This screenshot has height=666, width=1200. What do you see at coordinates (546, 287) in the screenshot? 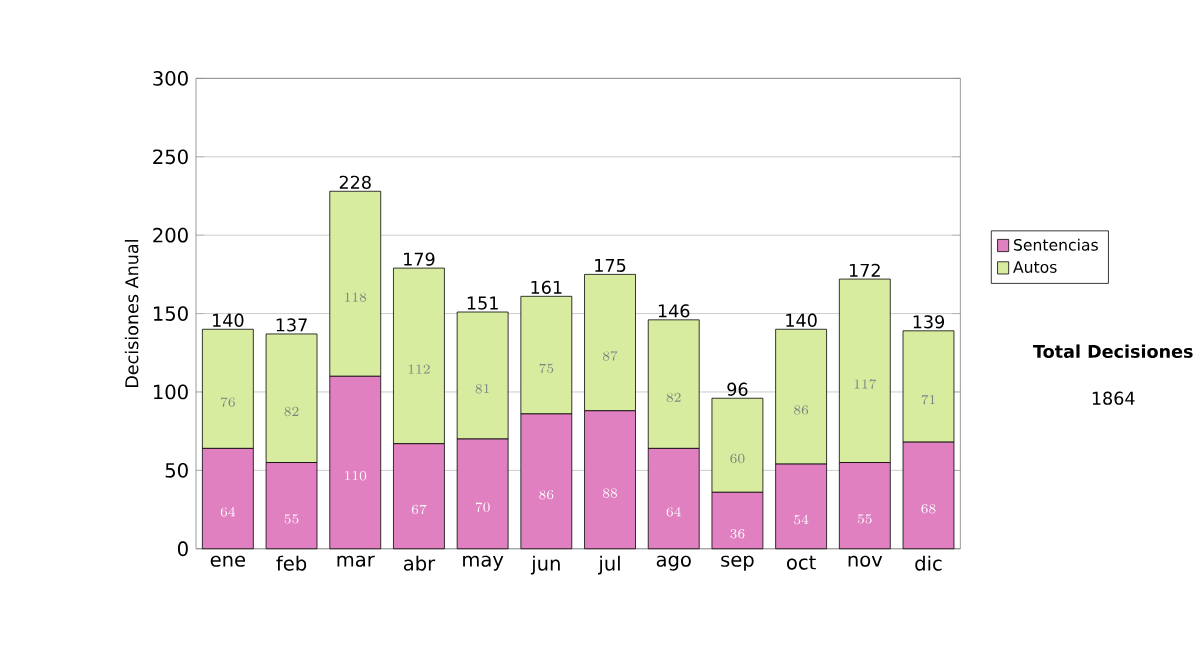
I see `total-label: 161` at bounding box center [546, 287].